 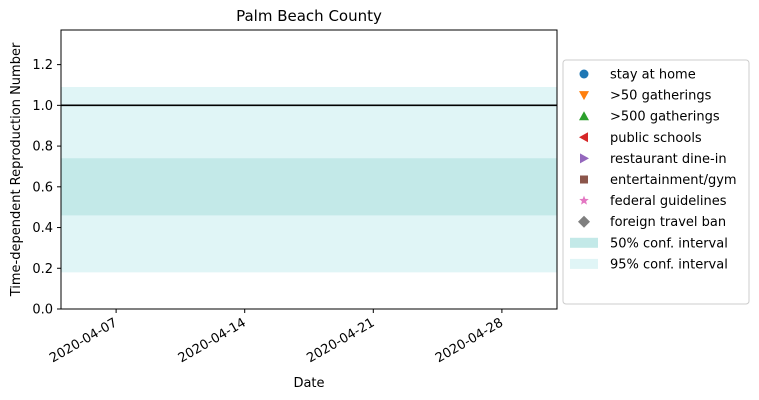 I want to click on legend-marker-entertainment-gym-icon, so click(x=584, y=179).